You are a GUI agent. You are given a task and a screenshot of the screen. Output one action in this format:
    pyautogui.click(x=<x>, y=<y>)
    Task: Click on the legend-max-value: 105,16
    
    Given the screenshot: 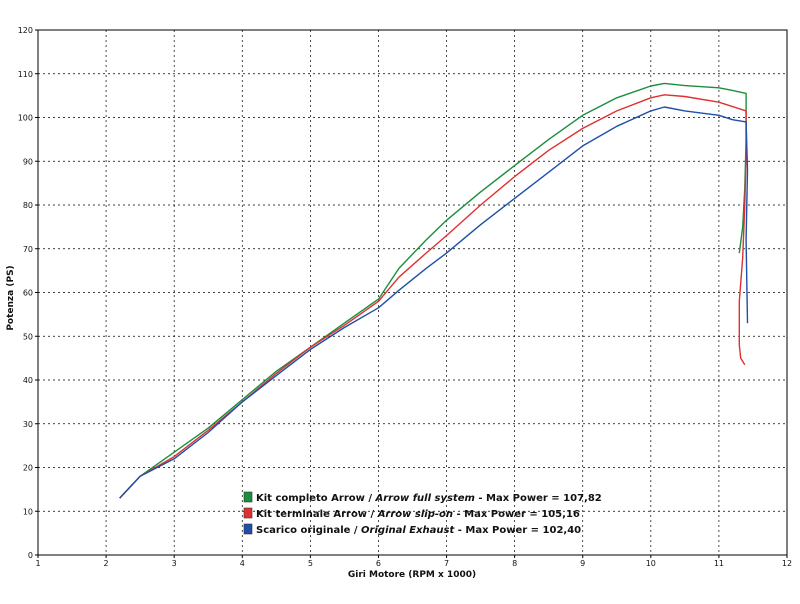 What is the action you would take?
    pyautogui.click(x=560, y=514)
    